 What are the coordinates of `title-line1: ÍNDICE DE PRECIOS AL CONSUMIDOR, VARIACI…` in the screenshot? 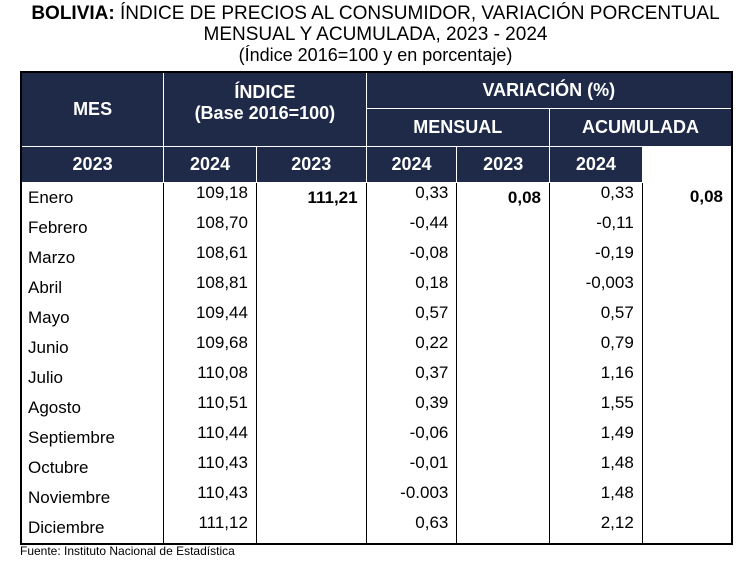 It's located at (420, 13).